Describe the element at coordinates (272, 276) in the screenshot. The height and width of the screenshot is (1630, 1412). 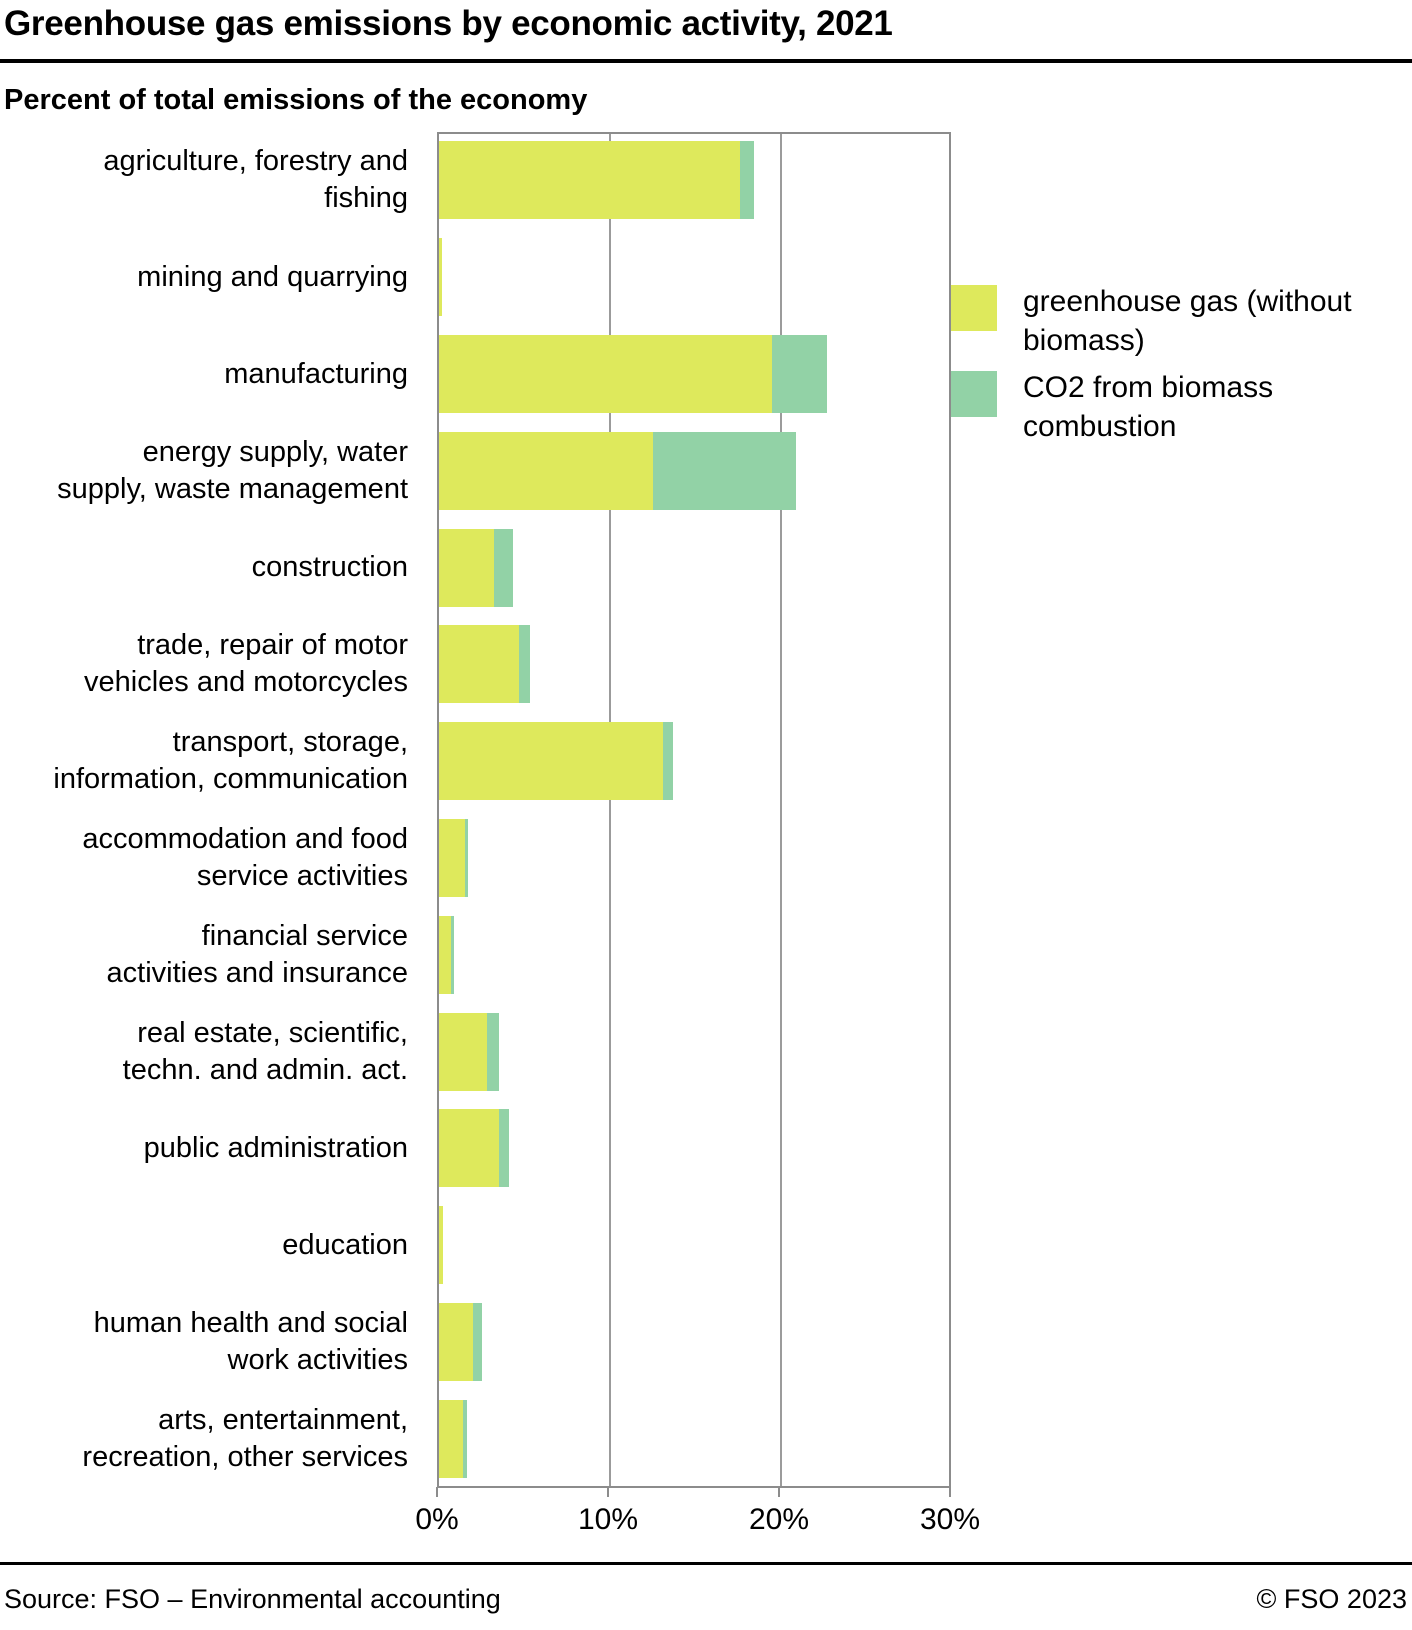
I see `category-label: mining and quarrying` at that location.